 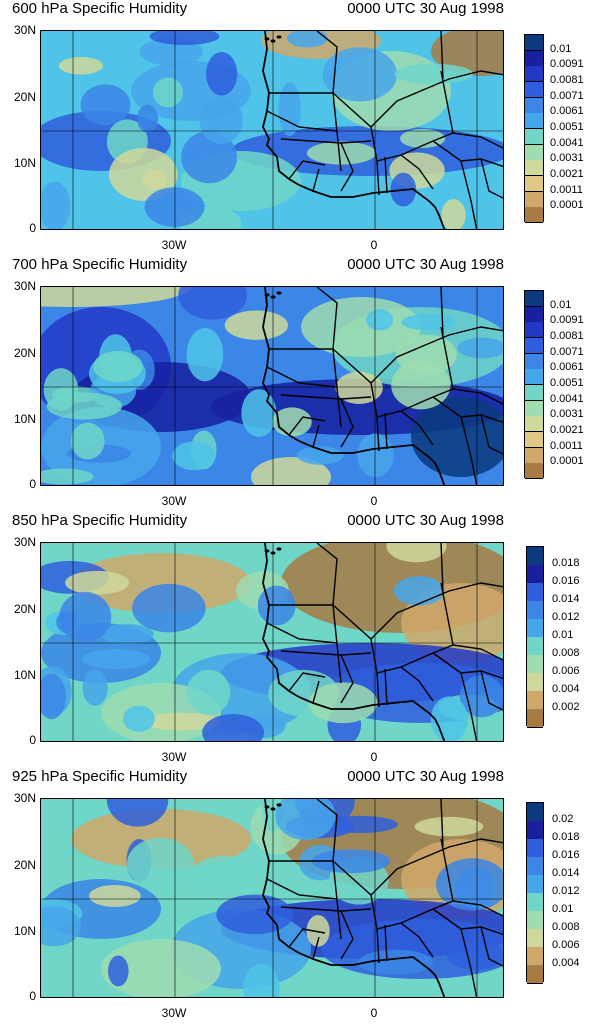 I want to click on colorbar-label: 0.0041, so click(x=567, y=142).